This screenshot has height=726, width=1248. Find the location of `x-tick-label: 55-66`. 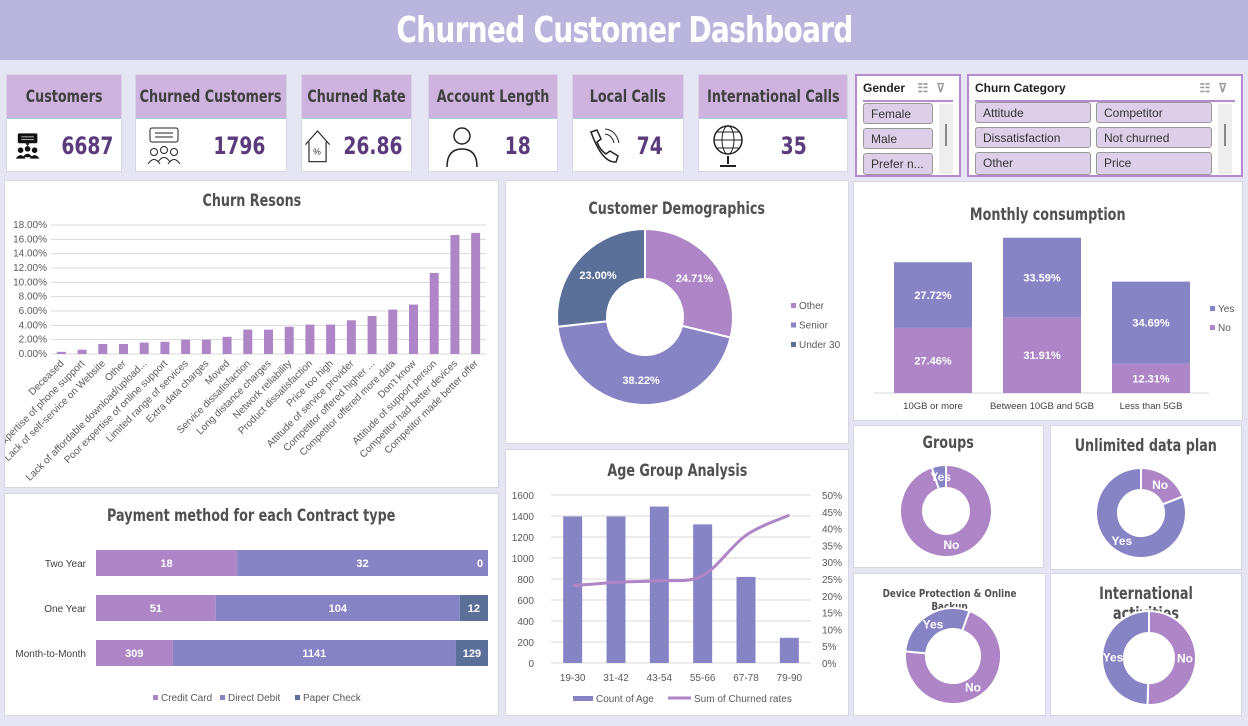

x-tick-label: 55-66 is located at coordinates (703, 678).